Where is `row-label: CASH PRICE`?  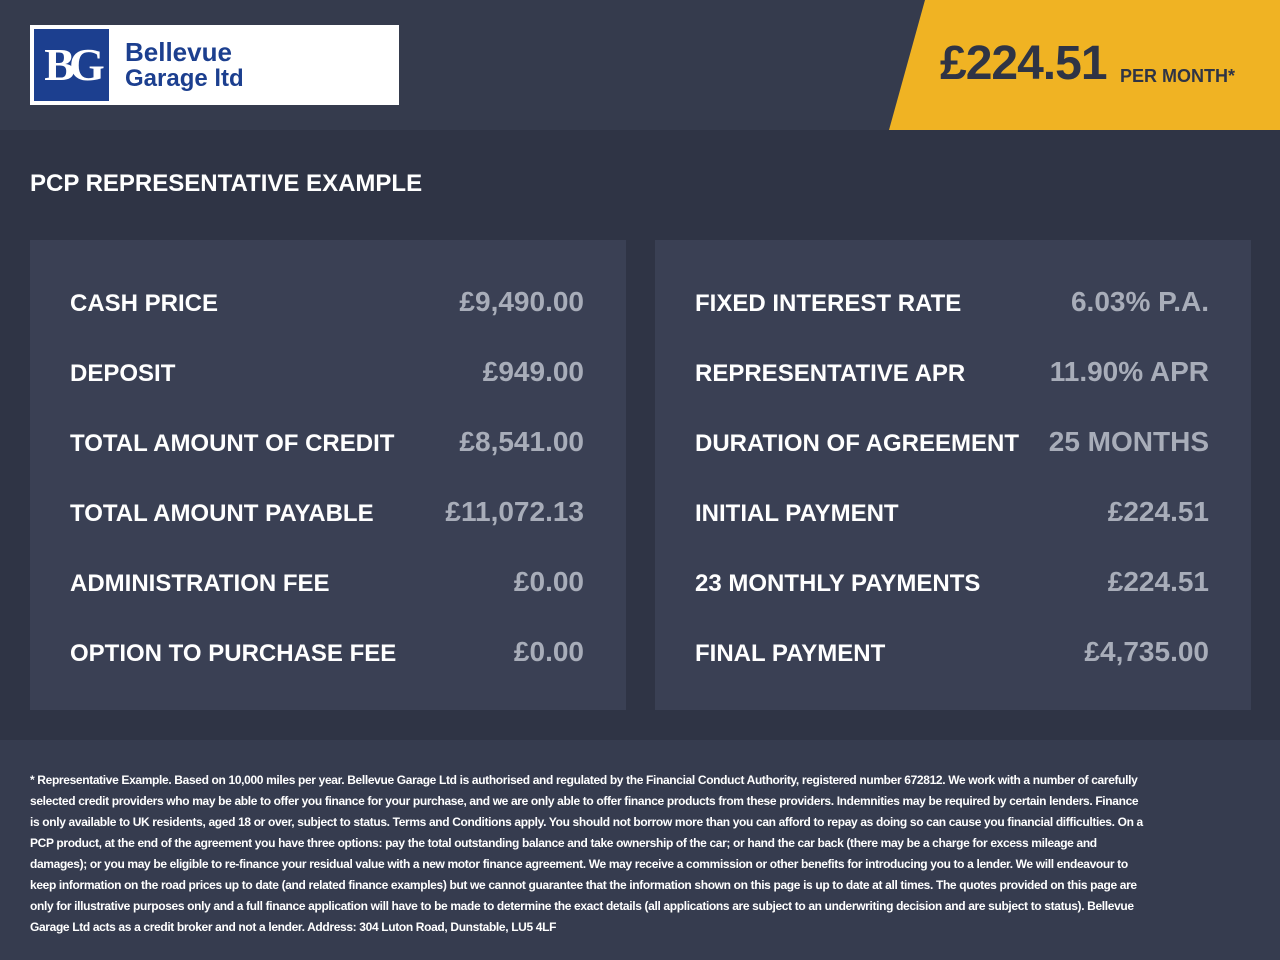 row-label: CASH PRICE is located at coordinates (144, 303).